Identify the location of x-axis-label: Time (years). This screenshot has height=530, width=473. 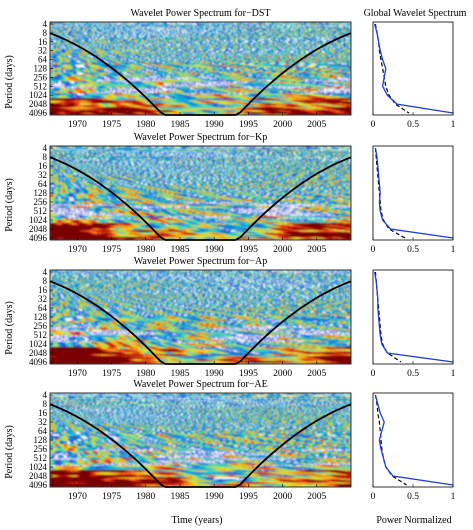
(196, 520).